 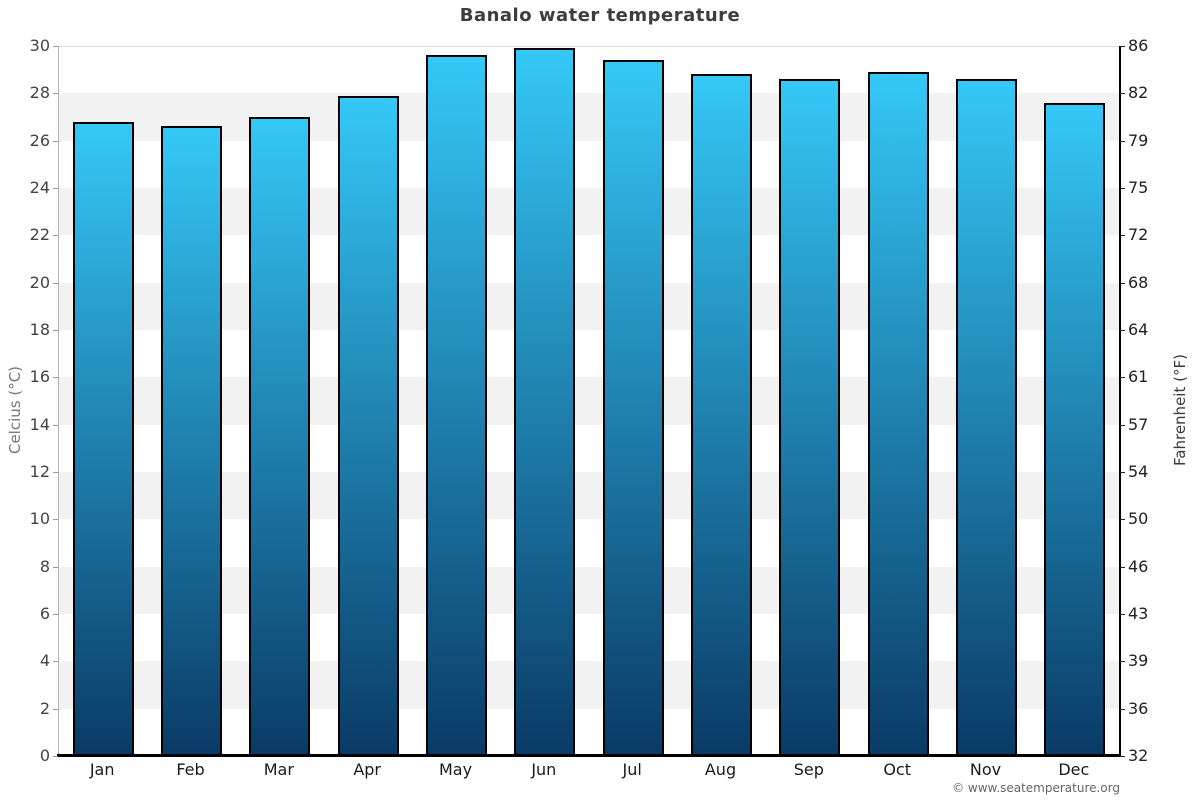 What do you see at coordinates (898, 414) in the screenshot?
I see `bar-oct` at bounding box center [898, 414].